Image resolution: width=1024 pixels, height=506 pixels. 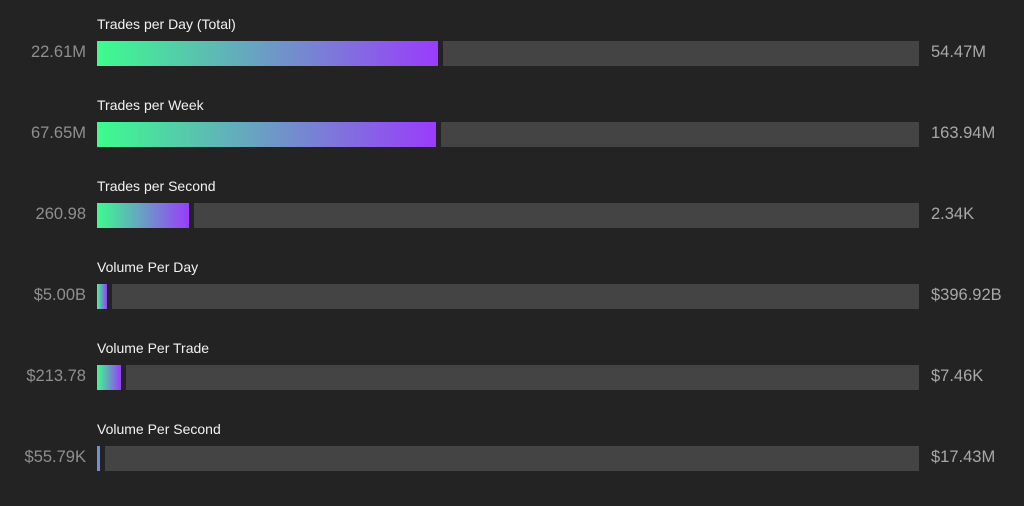 What do you see at coordinates (153, 348) in the screenshot?
I see `metric-label: Volume Per Trade` at bounding box center [153, 348].